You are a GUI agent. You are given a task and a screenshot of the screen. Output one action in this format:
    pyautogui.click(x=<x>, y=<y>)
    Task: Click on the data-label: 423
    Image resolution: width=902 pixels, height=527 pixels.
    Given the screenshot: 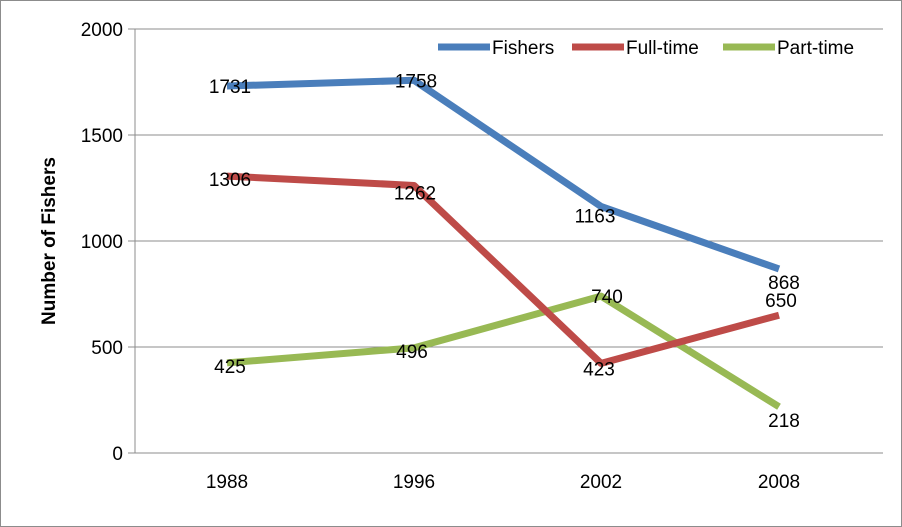 What is the action you would take?
    pyautogui.click(x=599, y=369)
    